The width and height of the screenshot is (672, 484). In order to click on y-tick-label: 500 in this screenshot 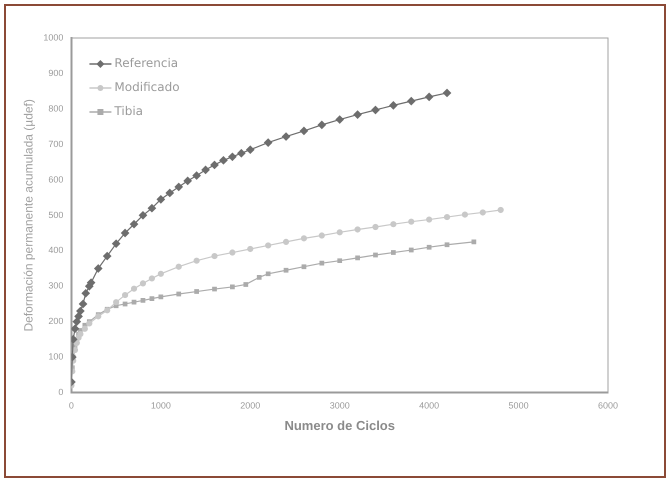, I will do `click(56, 215)`.